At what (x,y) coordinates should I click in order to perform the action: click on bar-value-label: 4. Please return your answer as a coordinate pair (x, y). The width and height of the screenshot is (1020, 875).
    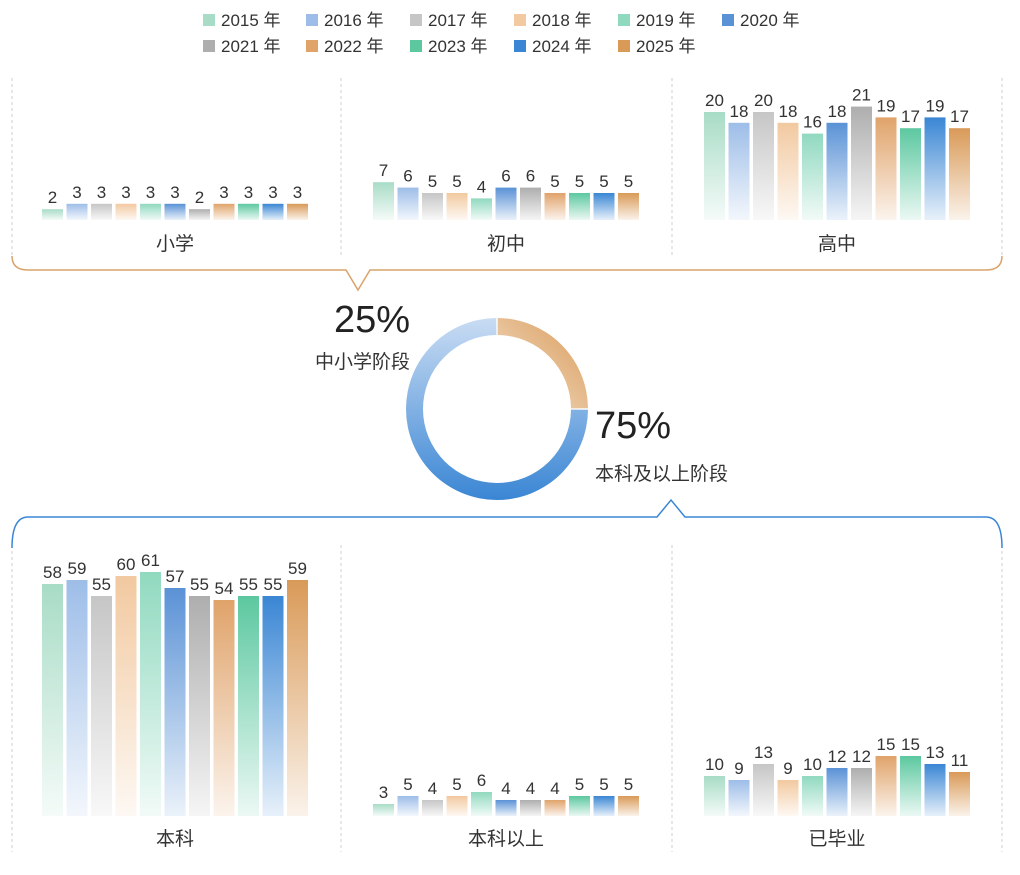
    Looking at the image, I should click on (481, 186).